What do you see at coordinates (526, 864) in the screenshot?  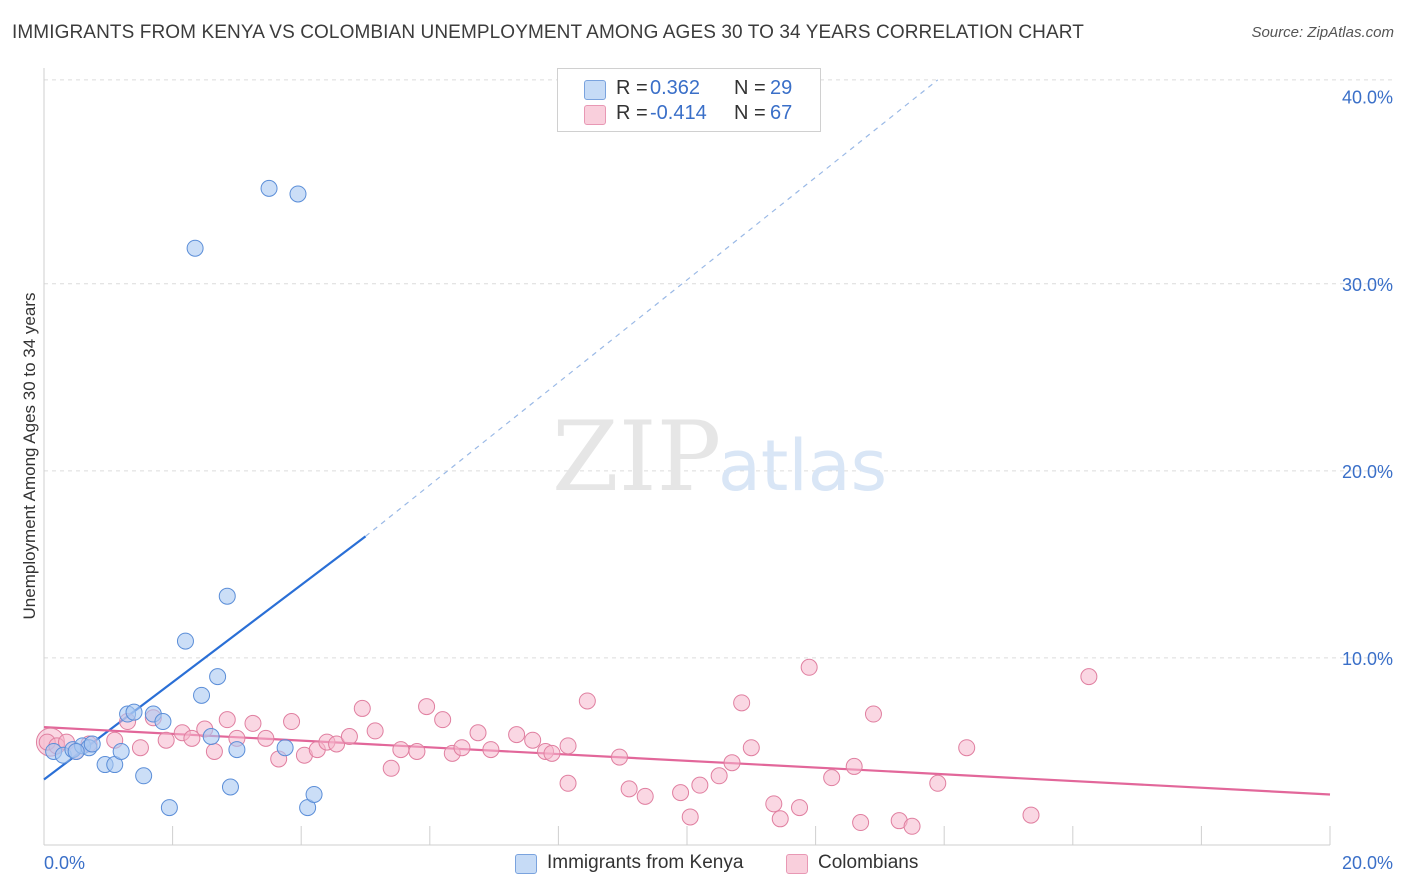 I see `bottom-kenya-swatch` at bounding box center [526, 864].